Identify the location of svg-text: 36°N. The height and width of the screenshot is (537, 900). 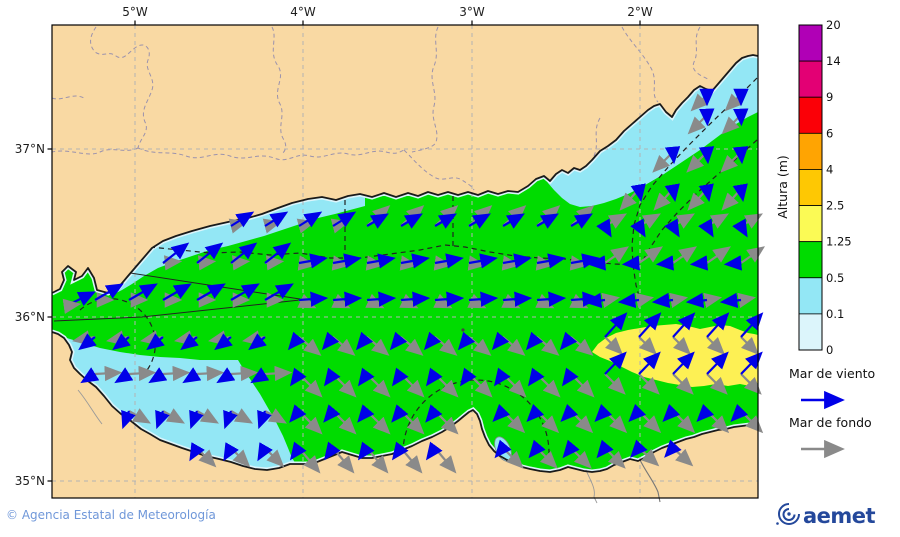
(30, 317).